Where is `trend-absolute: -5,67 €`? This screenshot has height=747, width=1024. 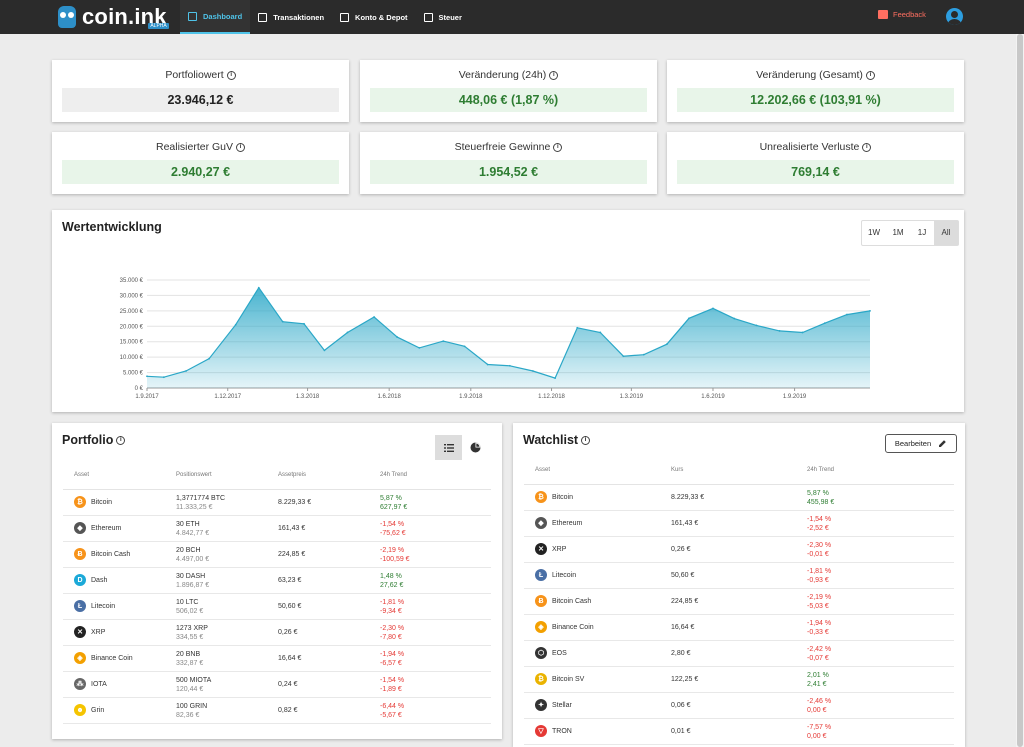
trend-absolute: -5,67 € is located at coordinates (391, 715).